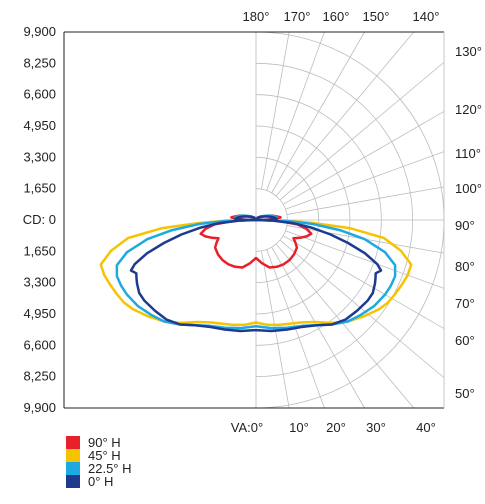  Describe the element at coordinates (376, 427) in the screenshot. I see `bottom-angle-label: 30°` at that location.